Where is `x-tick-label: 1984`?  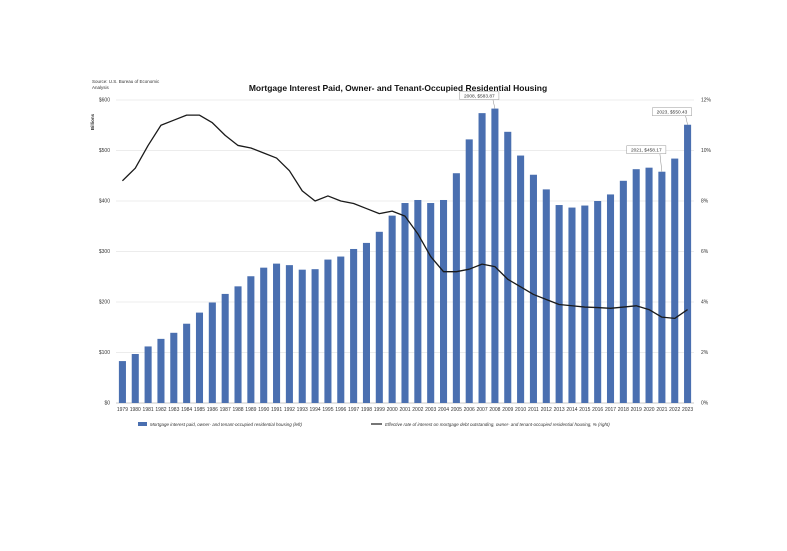
x-tick-label: 1984 is located at coordinates (186, 410).